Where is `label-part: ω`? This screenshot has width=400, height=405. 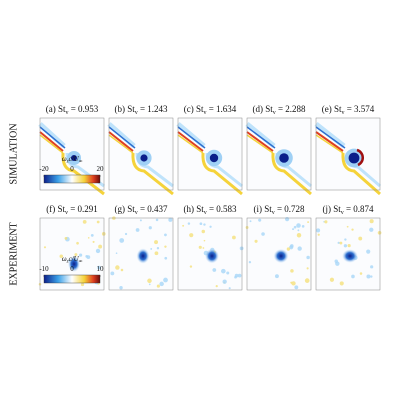 label-part: ω is located at coordinates (64, 259).